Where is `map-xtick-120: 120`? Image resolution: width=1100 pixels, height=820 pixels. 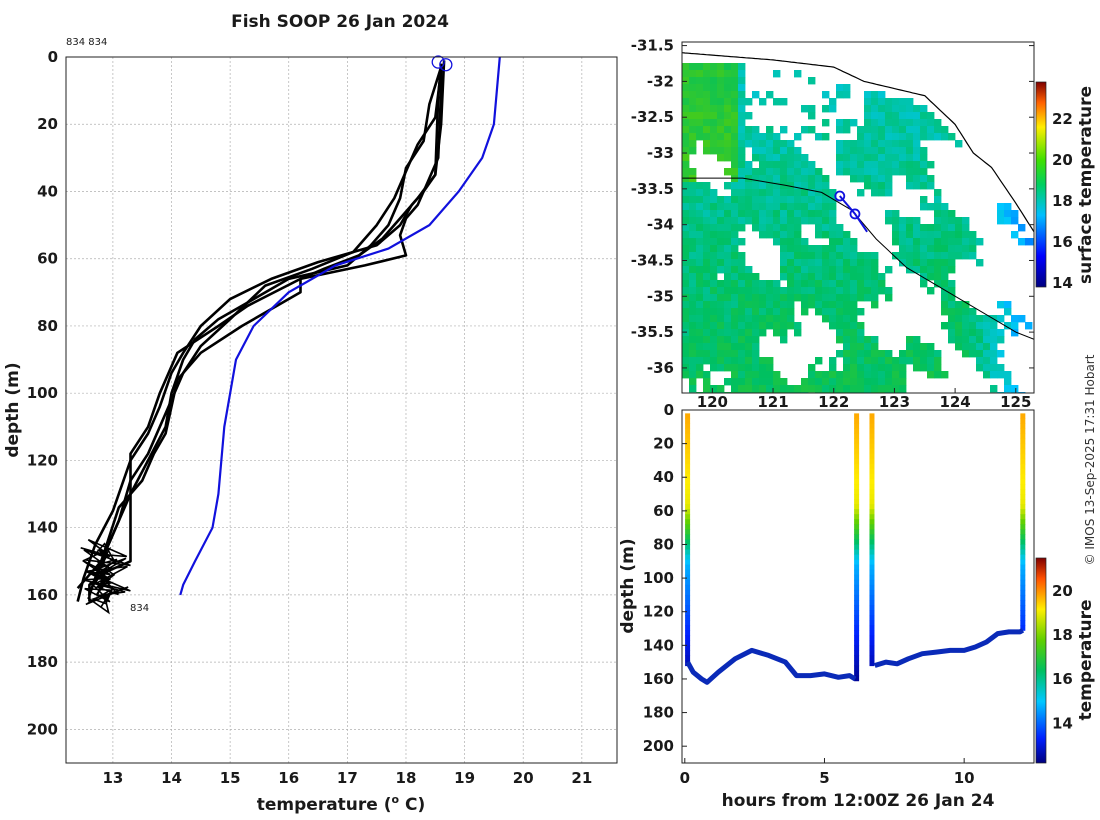
map-xtick-120: 120 is located at coordinates (712, 402).